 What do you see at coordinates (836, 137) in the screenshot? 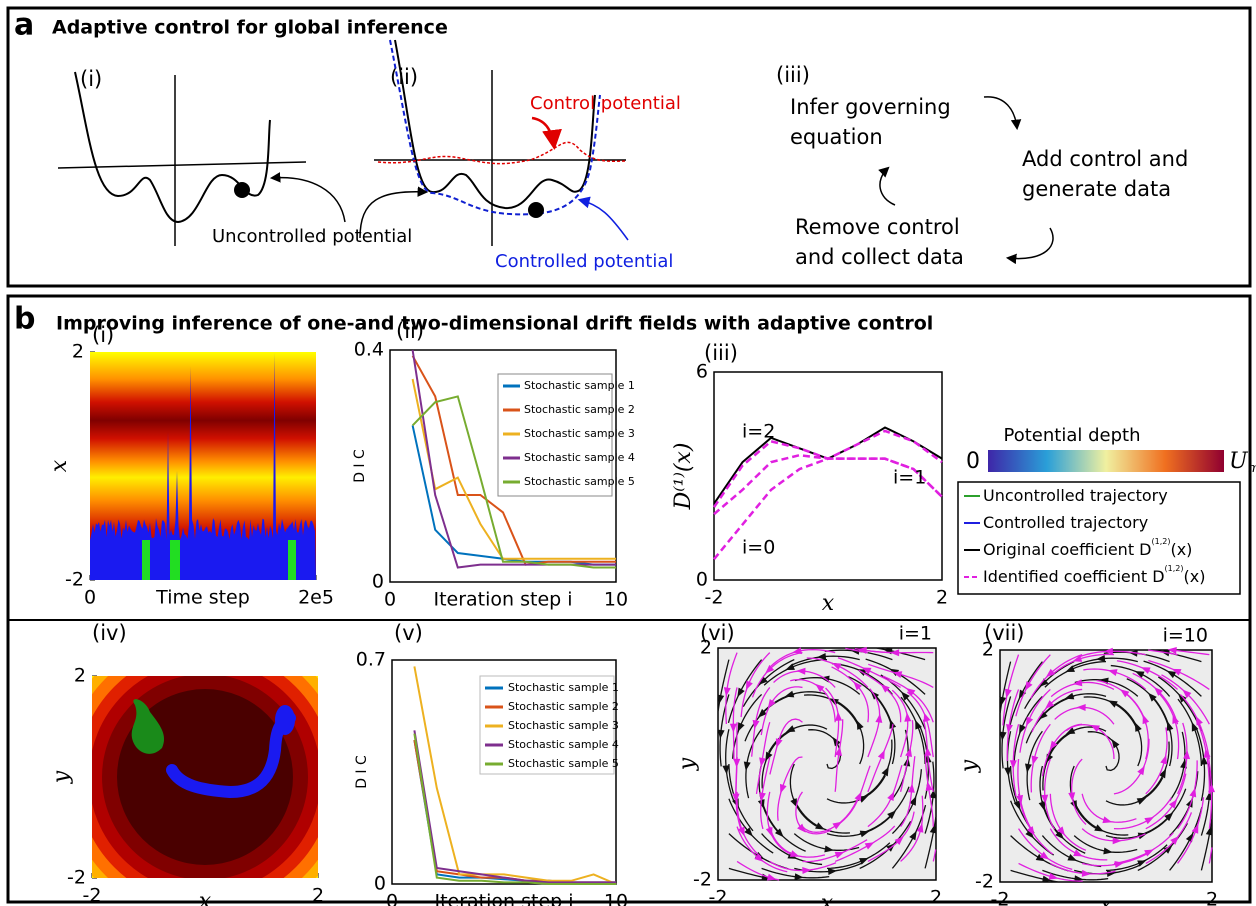
I see `cycle-step: equation` at bounding box center [836, 137].